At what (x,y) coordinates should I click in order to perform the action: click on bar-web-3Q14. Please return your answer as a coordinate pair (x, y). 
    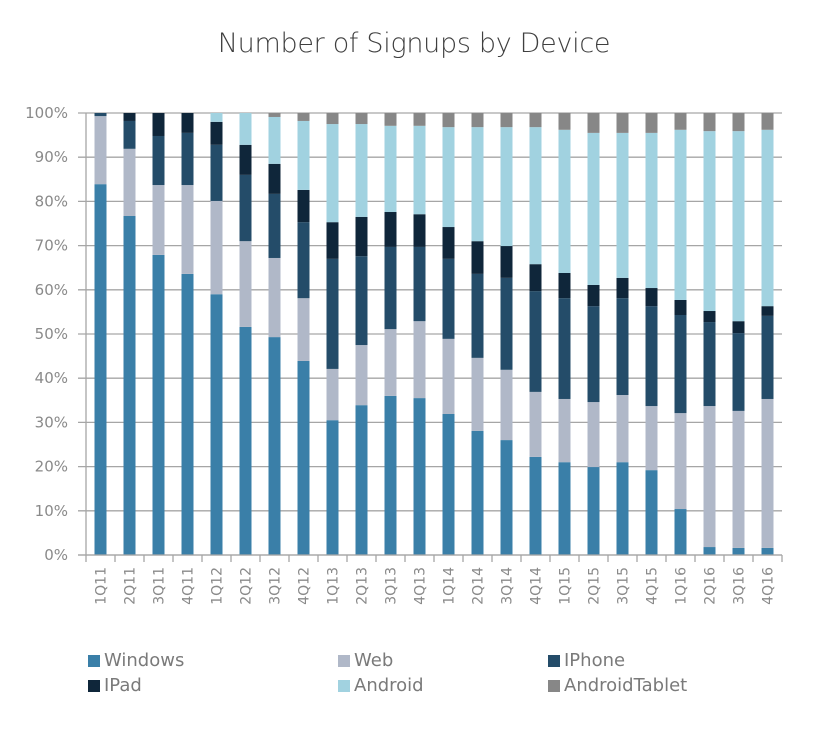
    Looking at the image, I should click on (506, 405).